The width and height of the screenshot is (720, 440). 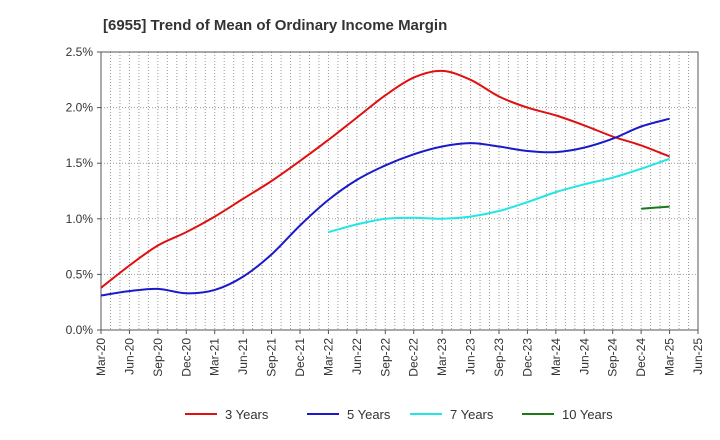 What do you see at coordinates (385, 357) in the screenshot?
I see `x-tick-label: Sep-22` at bounding box center [385, 357].